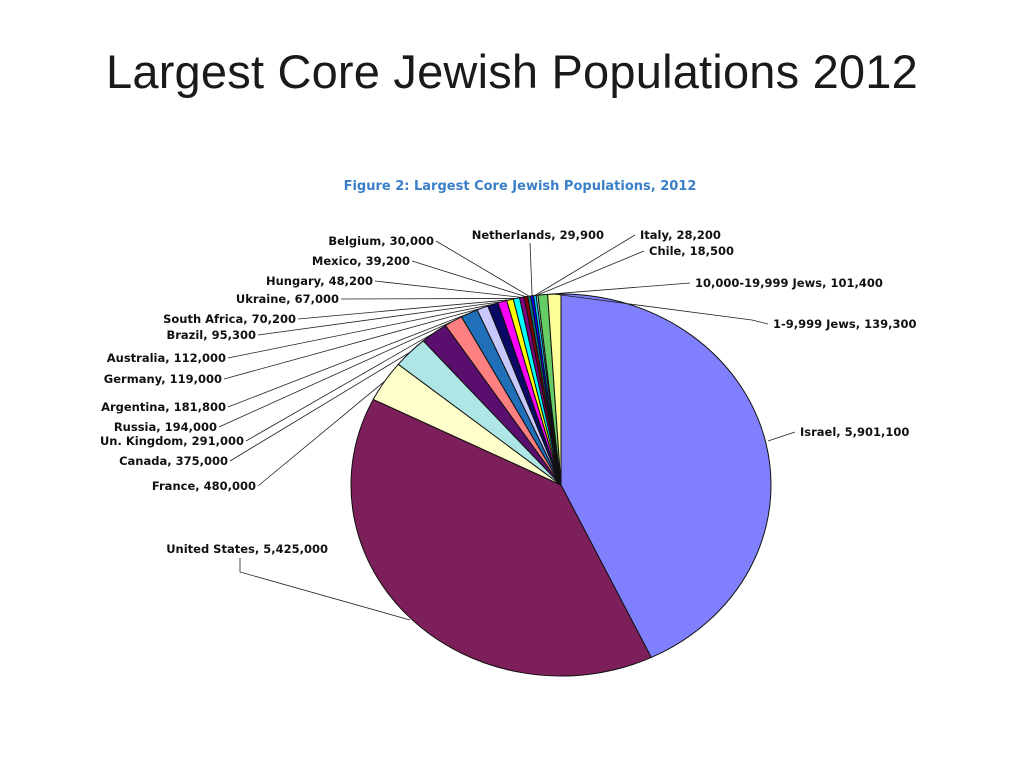 This screenshot has width=1024, height=768. What do you see at coordinates (172, 441) in the screenshot?
I see `slice-label-un-kingdom: Un. Kingdom, 291,000` at bounding box center [172, 441].